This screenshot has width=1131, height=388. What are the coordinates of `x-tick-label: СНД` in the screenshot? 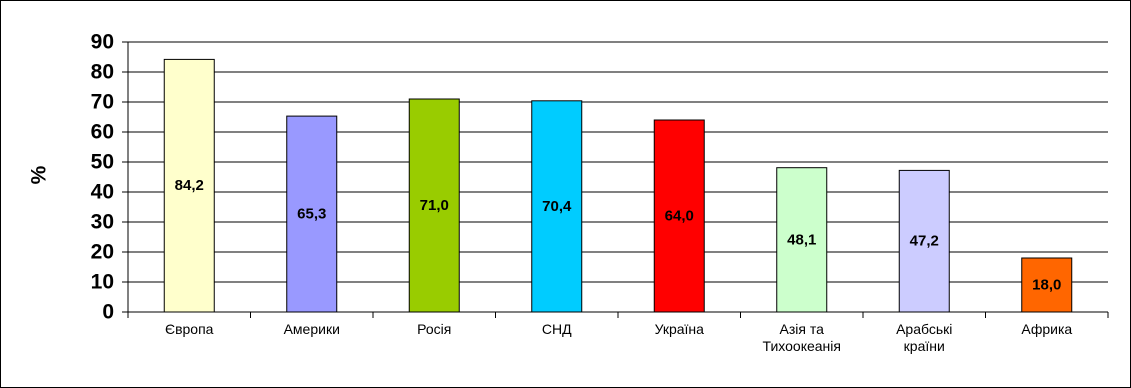 It's located at (557, 329).